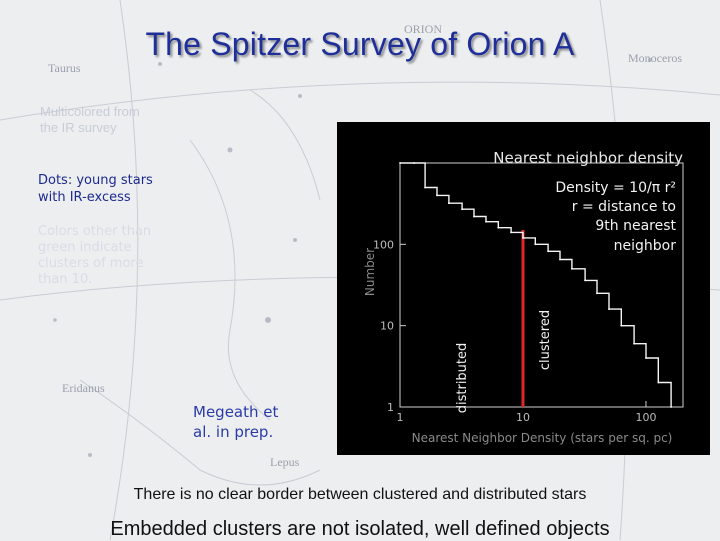 The image size is (720, 541). Describe the element at coordinates (85, 247) in the screenshot. I see `colors-note-line: green indicate` at that location.